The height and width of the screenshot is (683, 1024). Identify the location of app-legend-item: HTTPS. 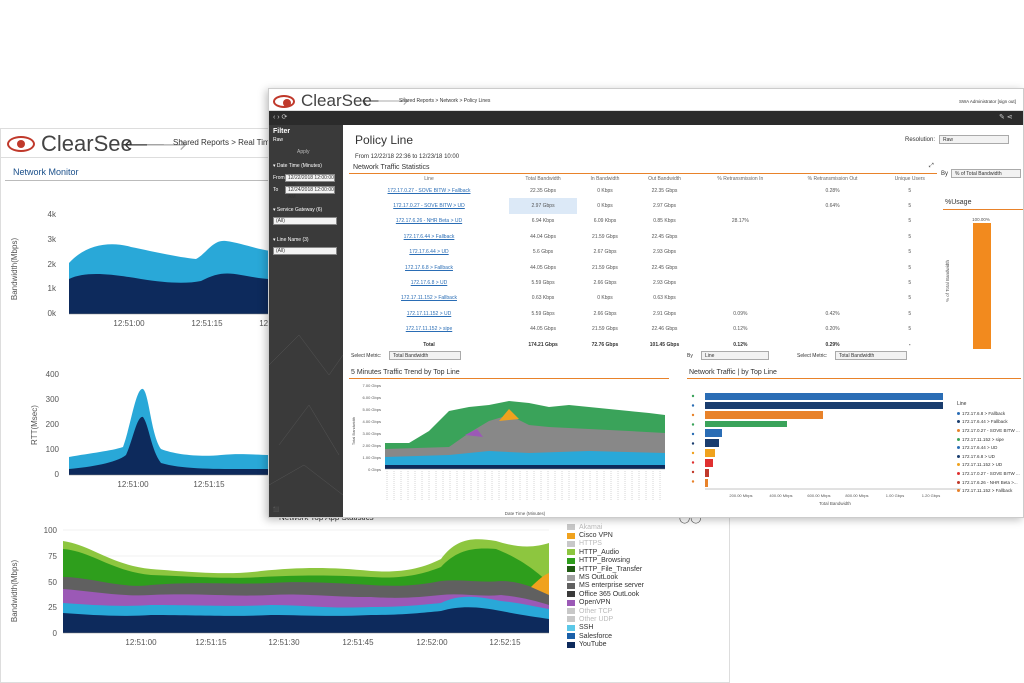
(605, 544).